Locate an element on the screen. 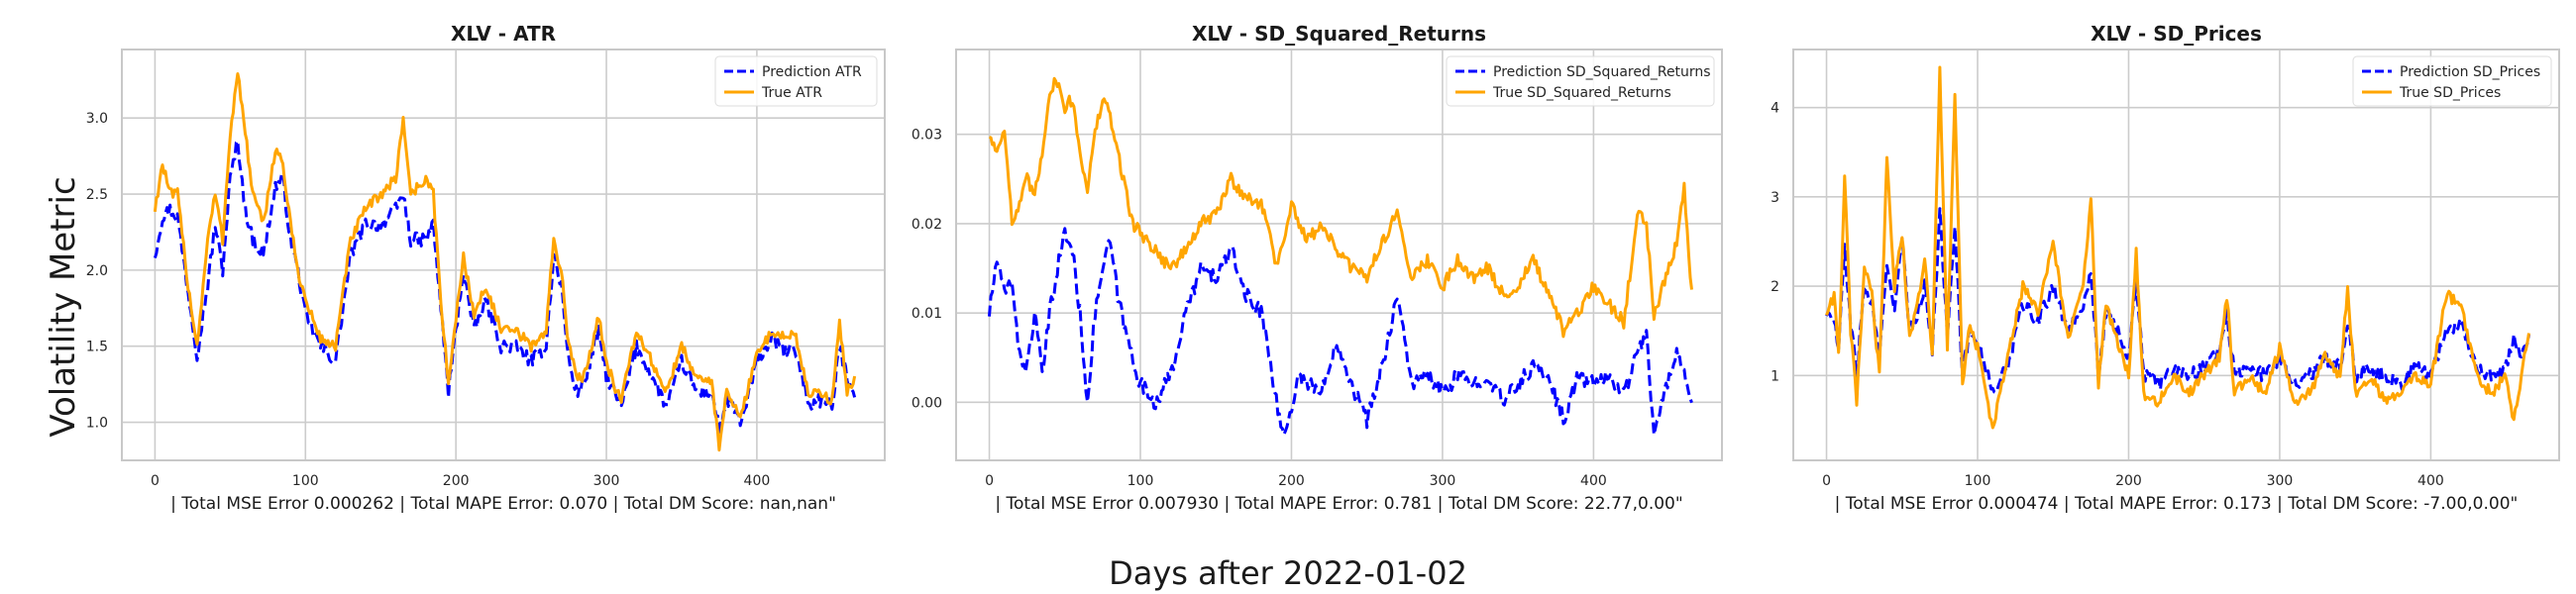 This screenshot has height=594, width=2576. y-tick-label: 2.5 is located at coordinates (97, 195).